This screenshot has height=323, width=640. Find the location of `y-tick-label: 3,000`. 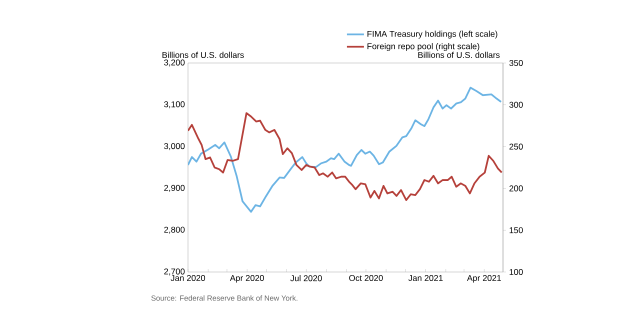

y-tick-label: 3,000 is located at coordinates (174, 146).